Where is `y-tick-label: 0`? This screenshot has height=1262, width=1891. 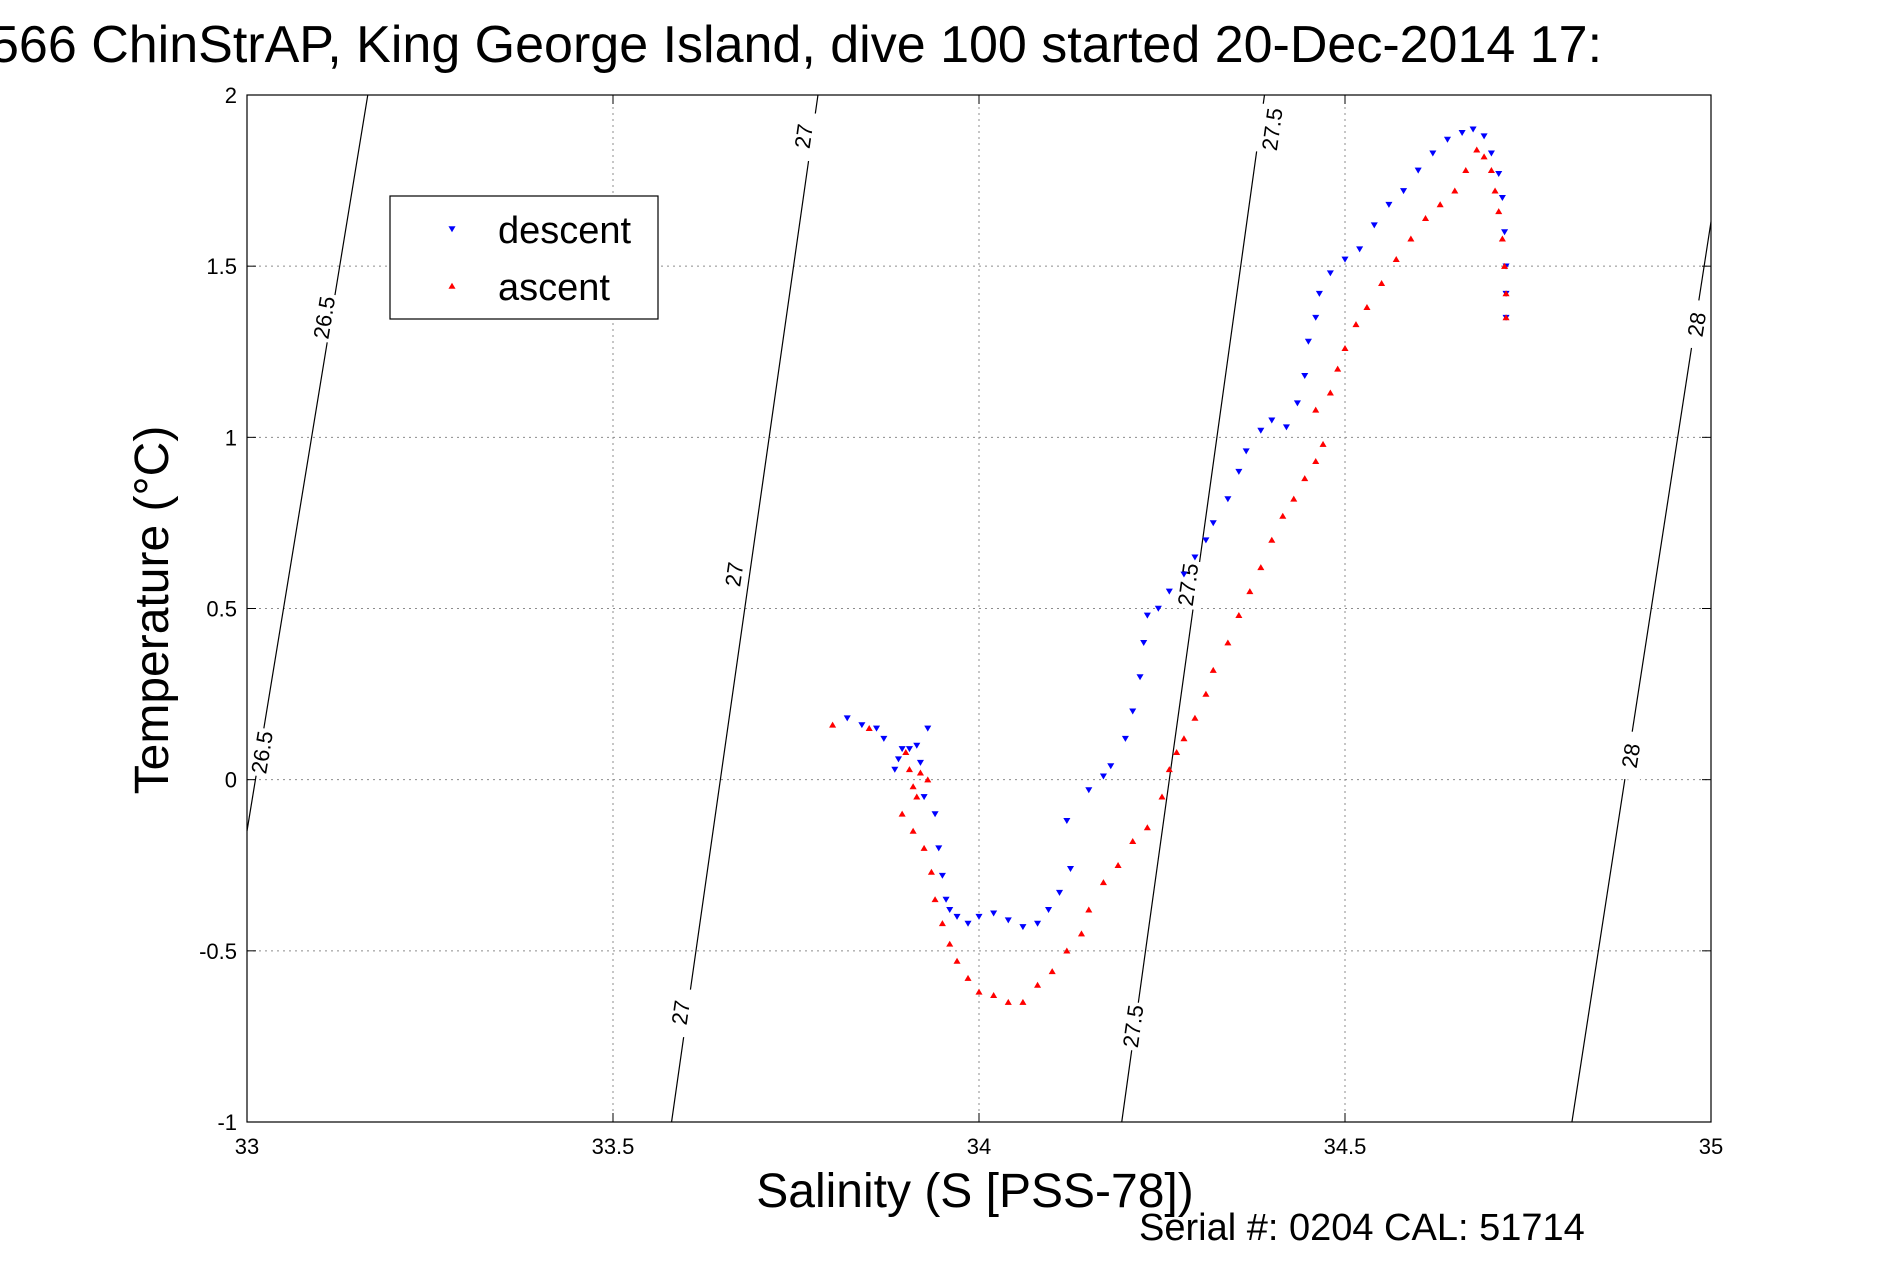
y-tick-label: 0 is located at coordinates (231, 780).